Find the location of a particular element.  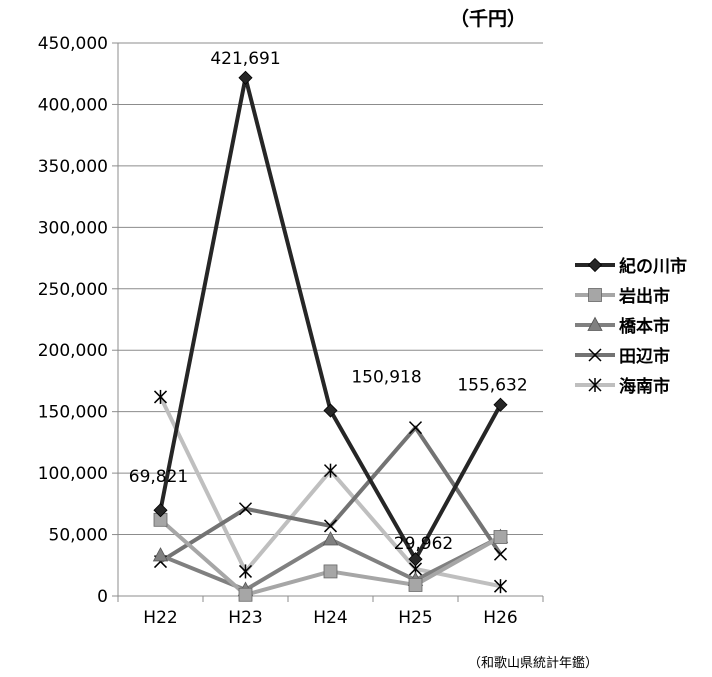

x-axis: H22 H23 H24 H25 H26 is located at coordinates (330, 611).